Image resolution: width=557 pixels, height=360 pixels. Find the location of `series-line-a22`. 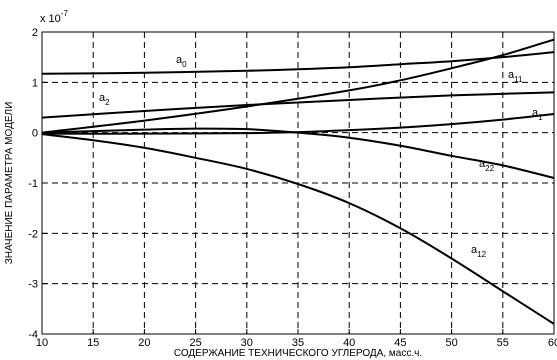

series-line-a22 is located at coordinates (298, 153).